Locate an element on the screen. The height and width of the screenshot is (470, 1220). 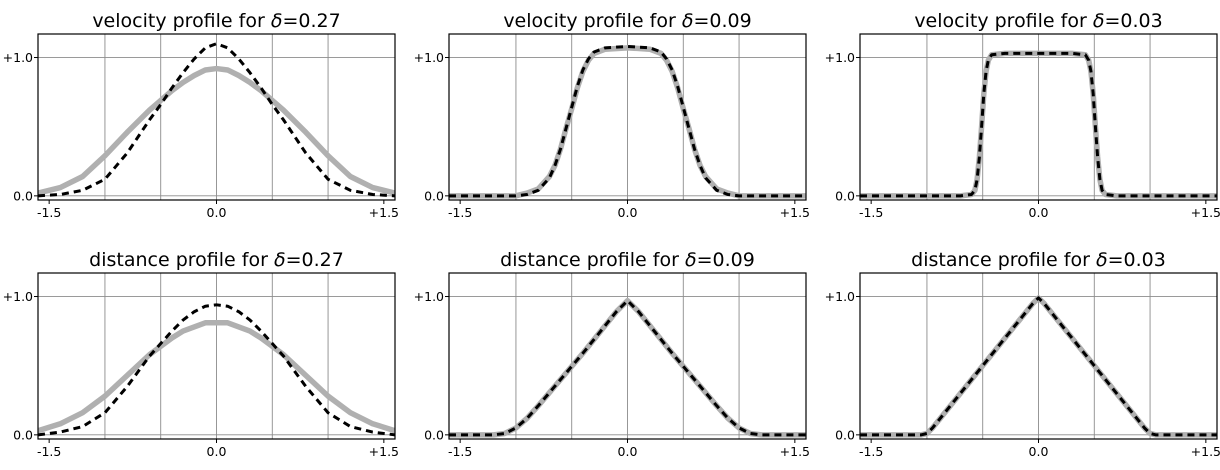
panel-title: velocity profile for δ=0.27 is located at coordinates (216, 21).